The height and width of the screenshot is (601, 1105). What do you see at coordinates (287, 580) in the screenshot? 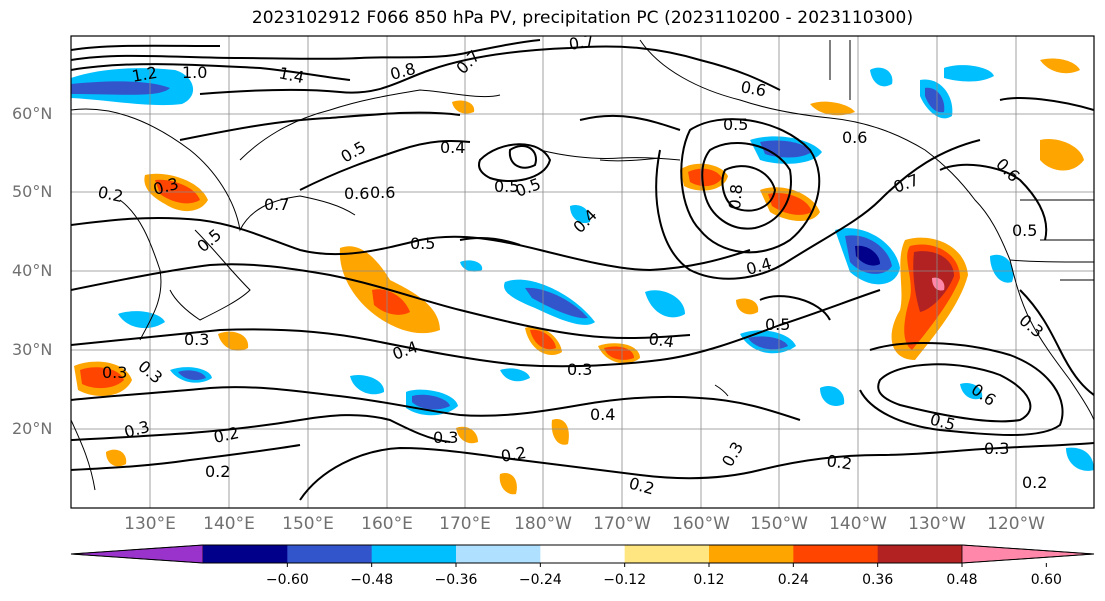
I see `colorbar-tick-label: −0.60` at bounding box center [287, 580].